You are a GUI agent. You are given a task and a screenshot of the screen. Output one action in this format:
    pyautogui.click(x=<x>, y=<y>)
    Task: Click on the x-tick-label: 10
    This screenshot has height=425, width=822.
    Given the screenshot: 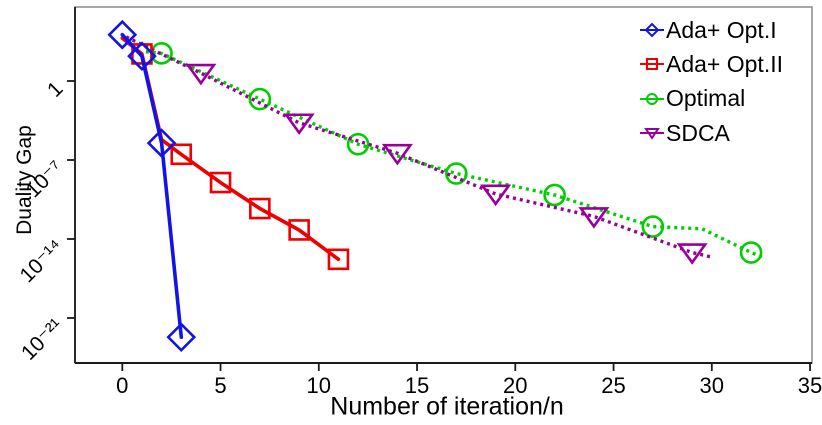 What is the action you would take?
    pyautogui.click(x=319, y=385)
    